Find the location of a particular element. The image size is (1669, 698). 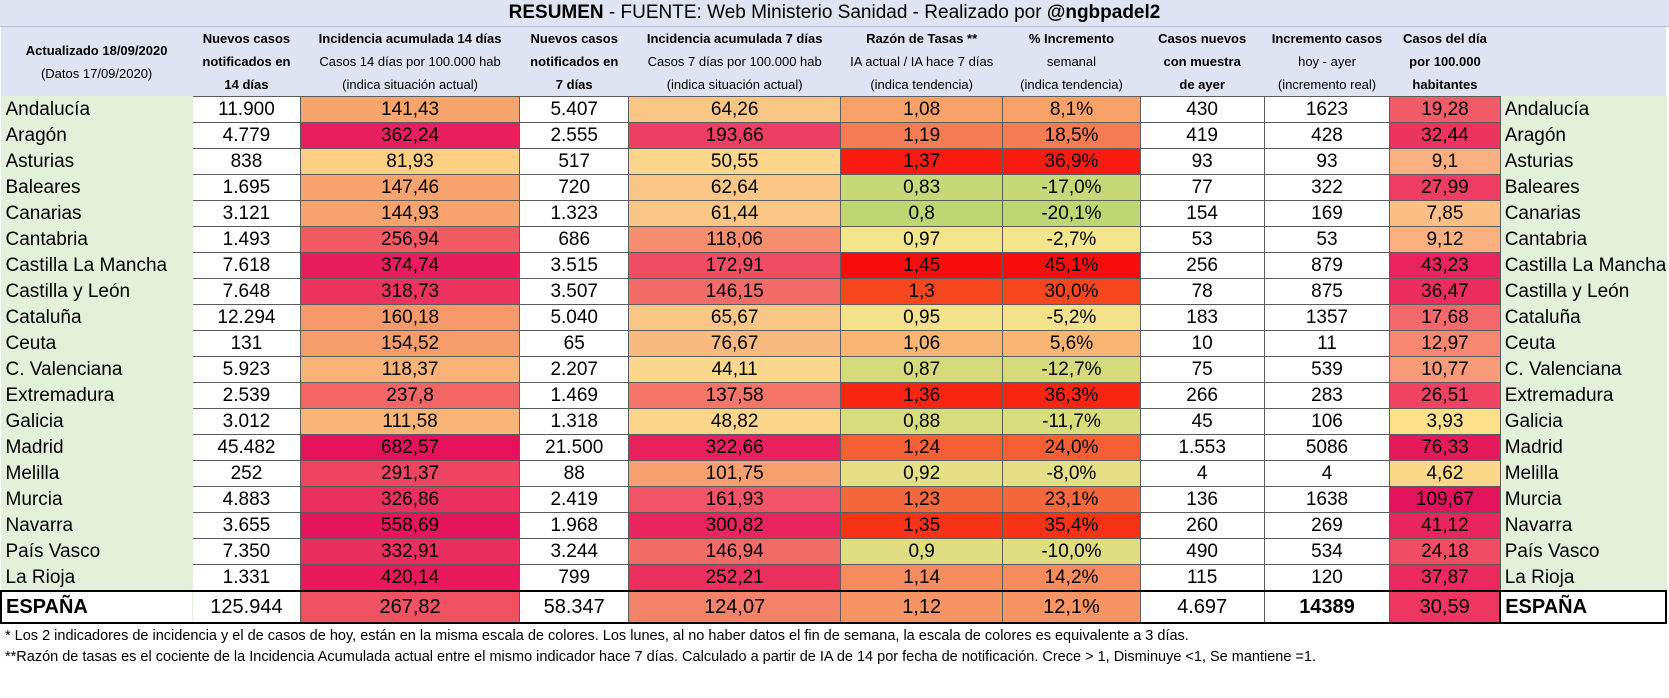

column-header-7-line-2: de ayer is located at coordinates (1202, 84).